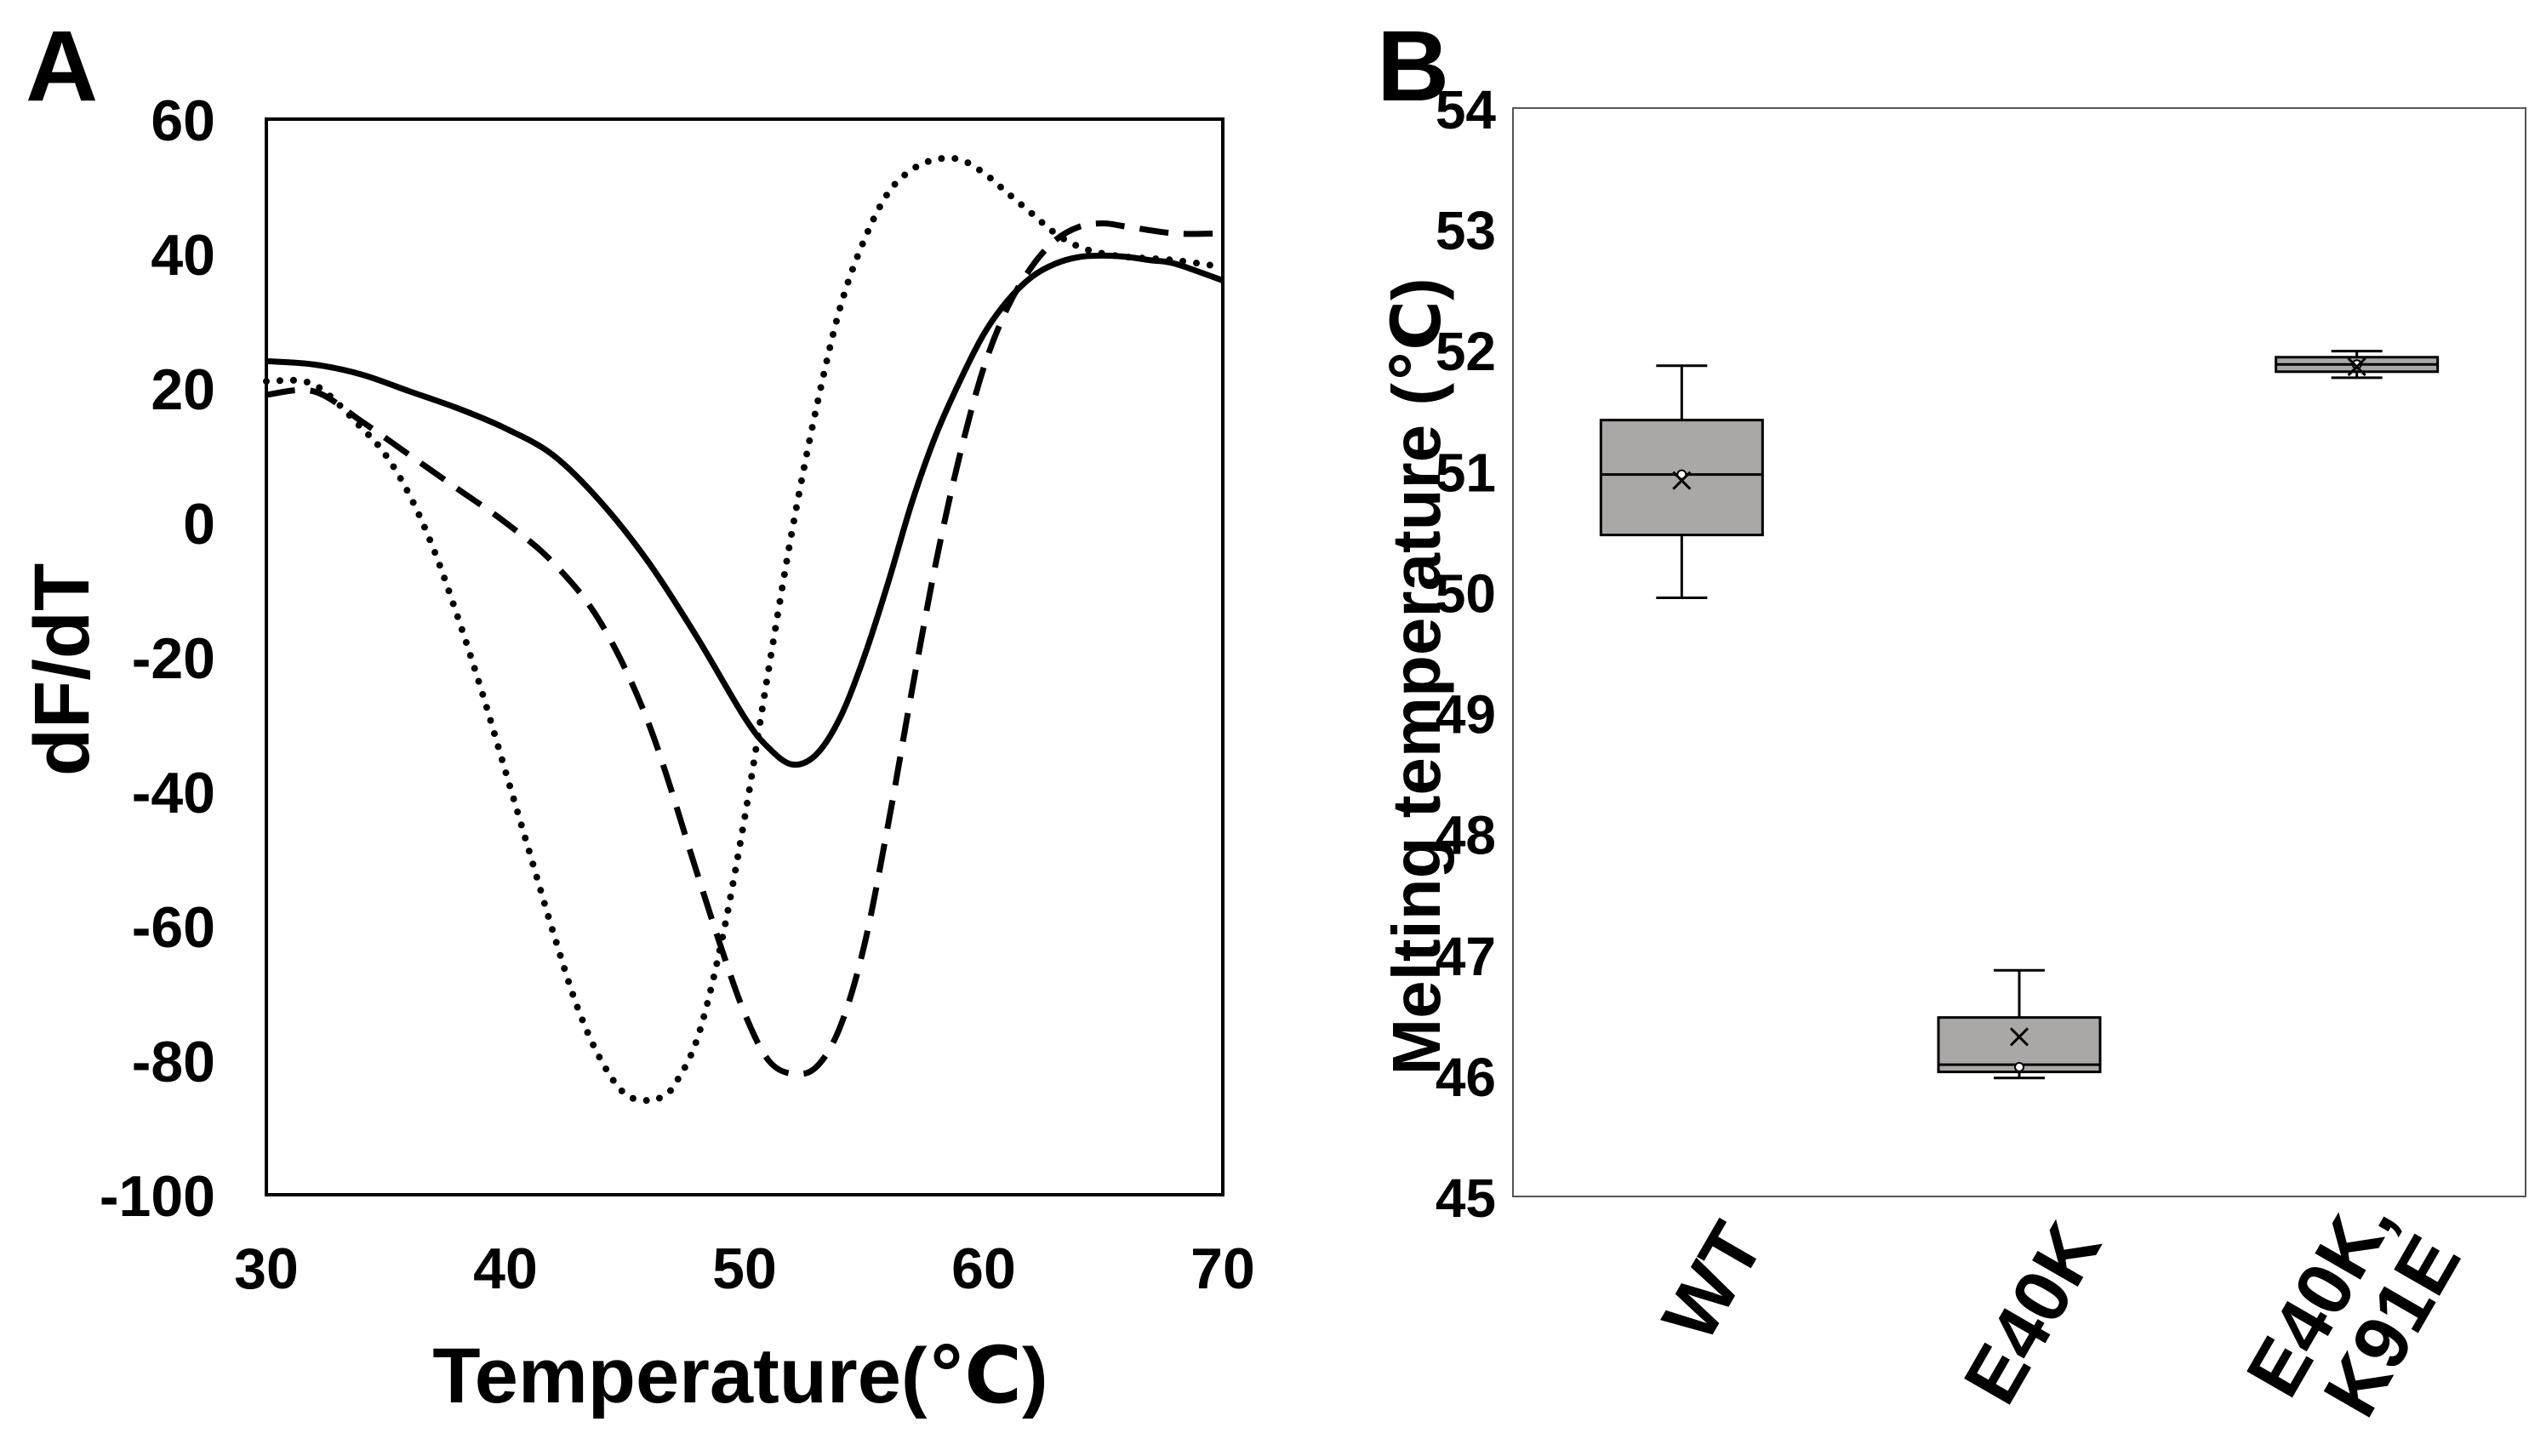 This screenshot has height=1456, width=2546. Describe the element at coordinates (157, 1197) in the screenshot. I see `panel-a-y-tick-label: -100` at that location.